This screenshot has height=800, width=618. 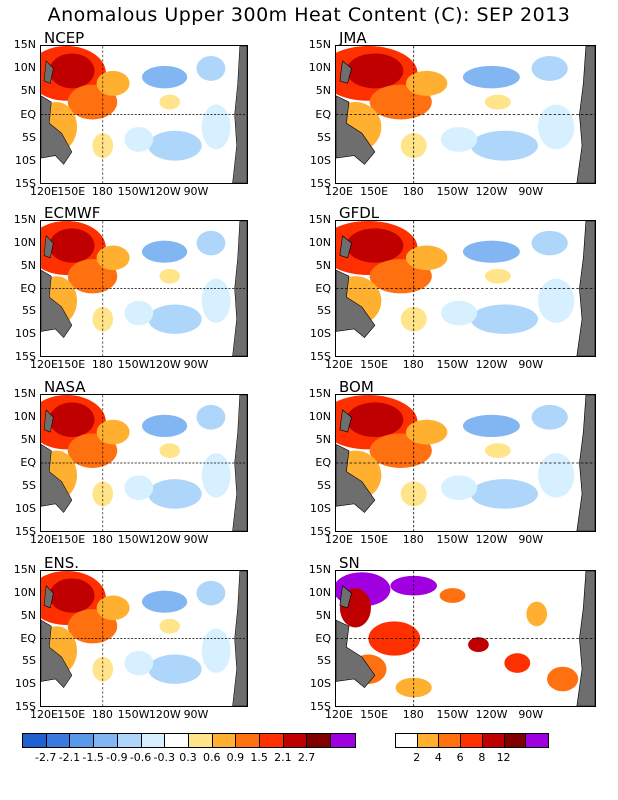 I want to click on panel-label: ECMWF, so click(x=72, y=213).